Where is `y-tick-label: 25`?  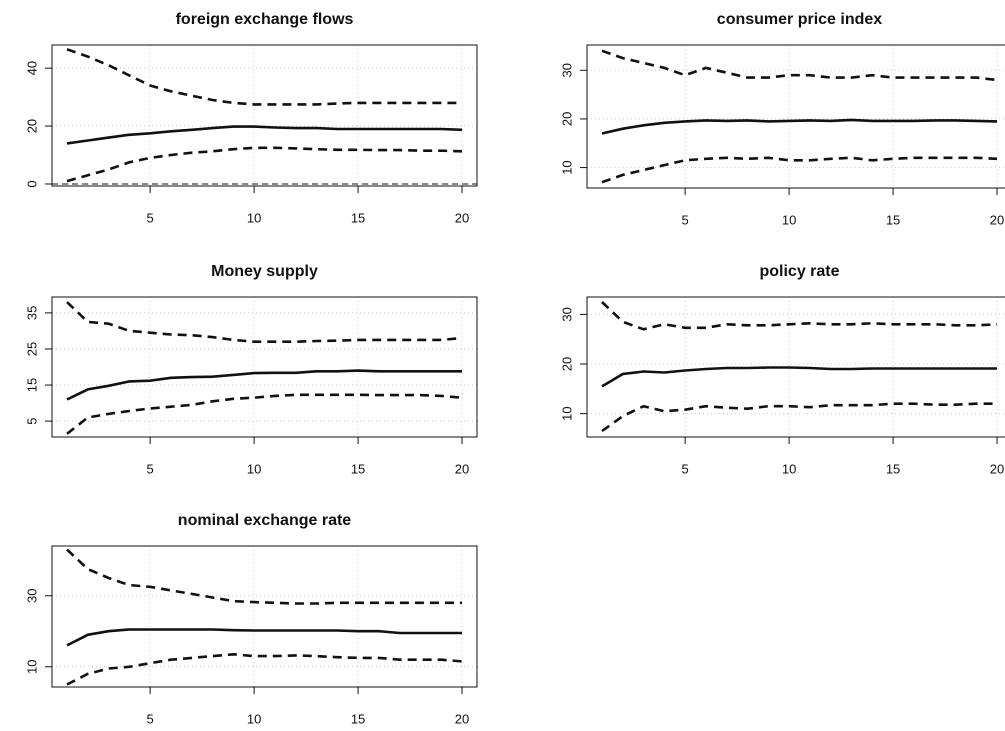
y-tick-label: 25 is located at coordinates (31, 349).